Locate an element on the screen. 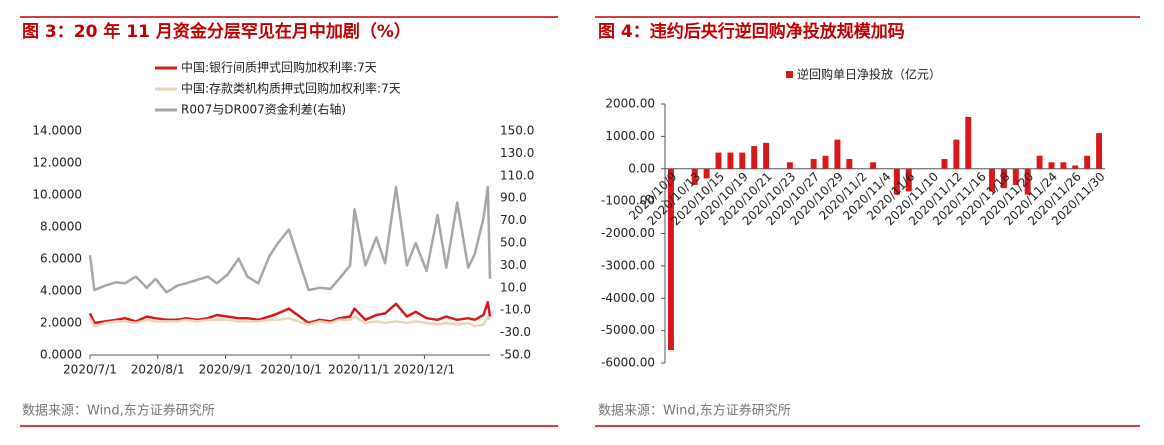  y-tick-label: -5000.00 is located at coordinates (628, 330).